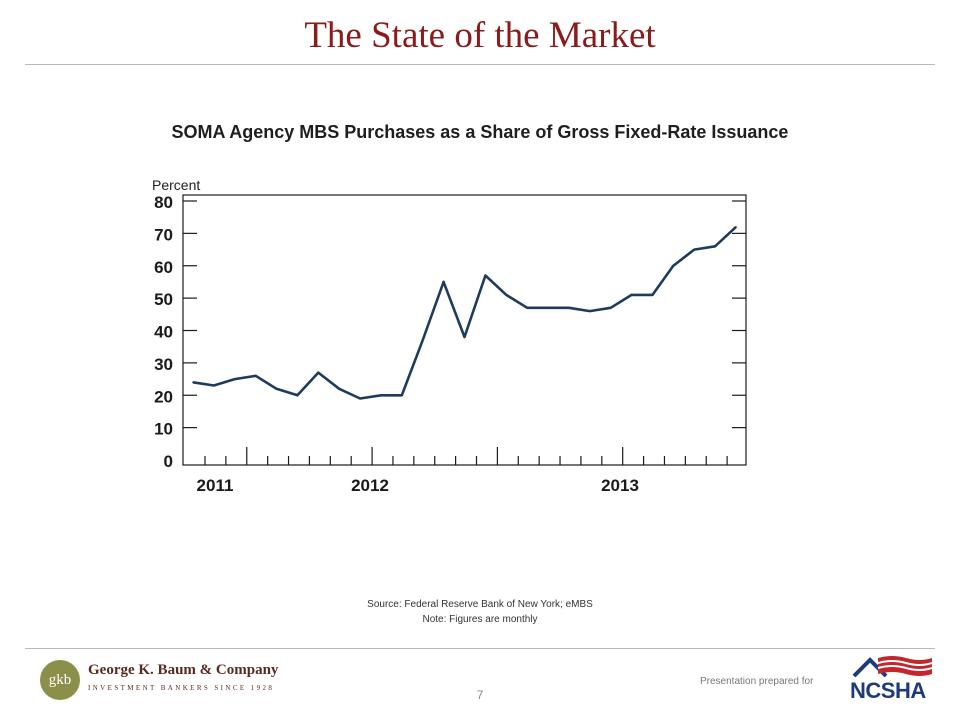 This screenshot has height=720, width=960. What do you see at coordinates (163, 202) in the screenshot?
I see `y-tick-label: 80` at bounding box center [163, 202].